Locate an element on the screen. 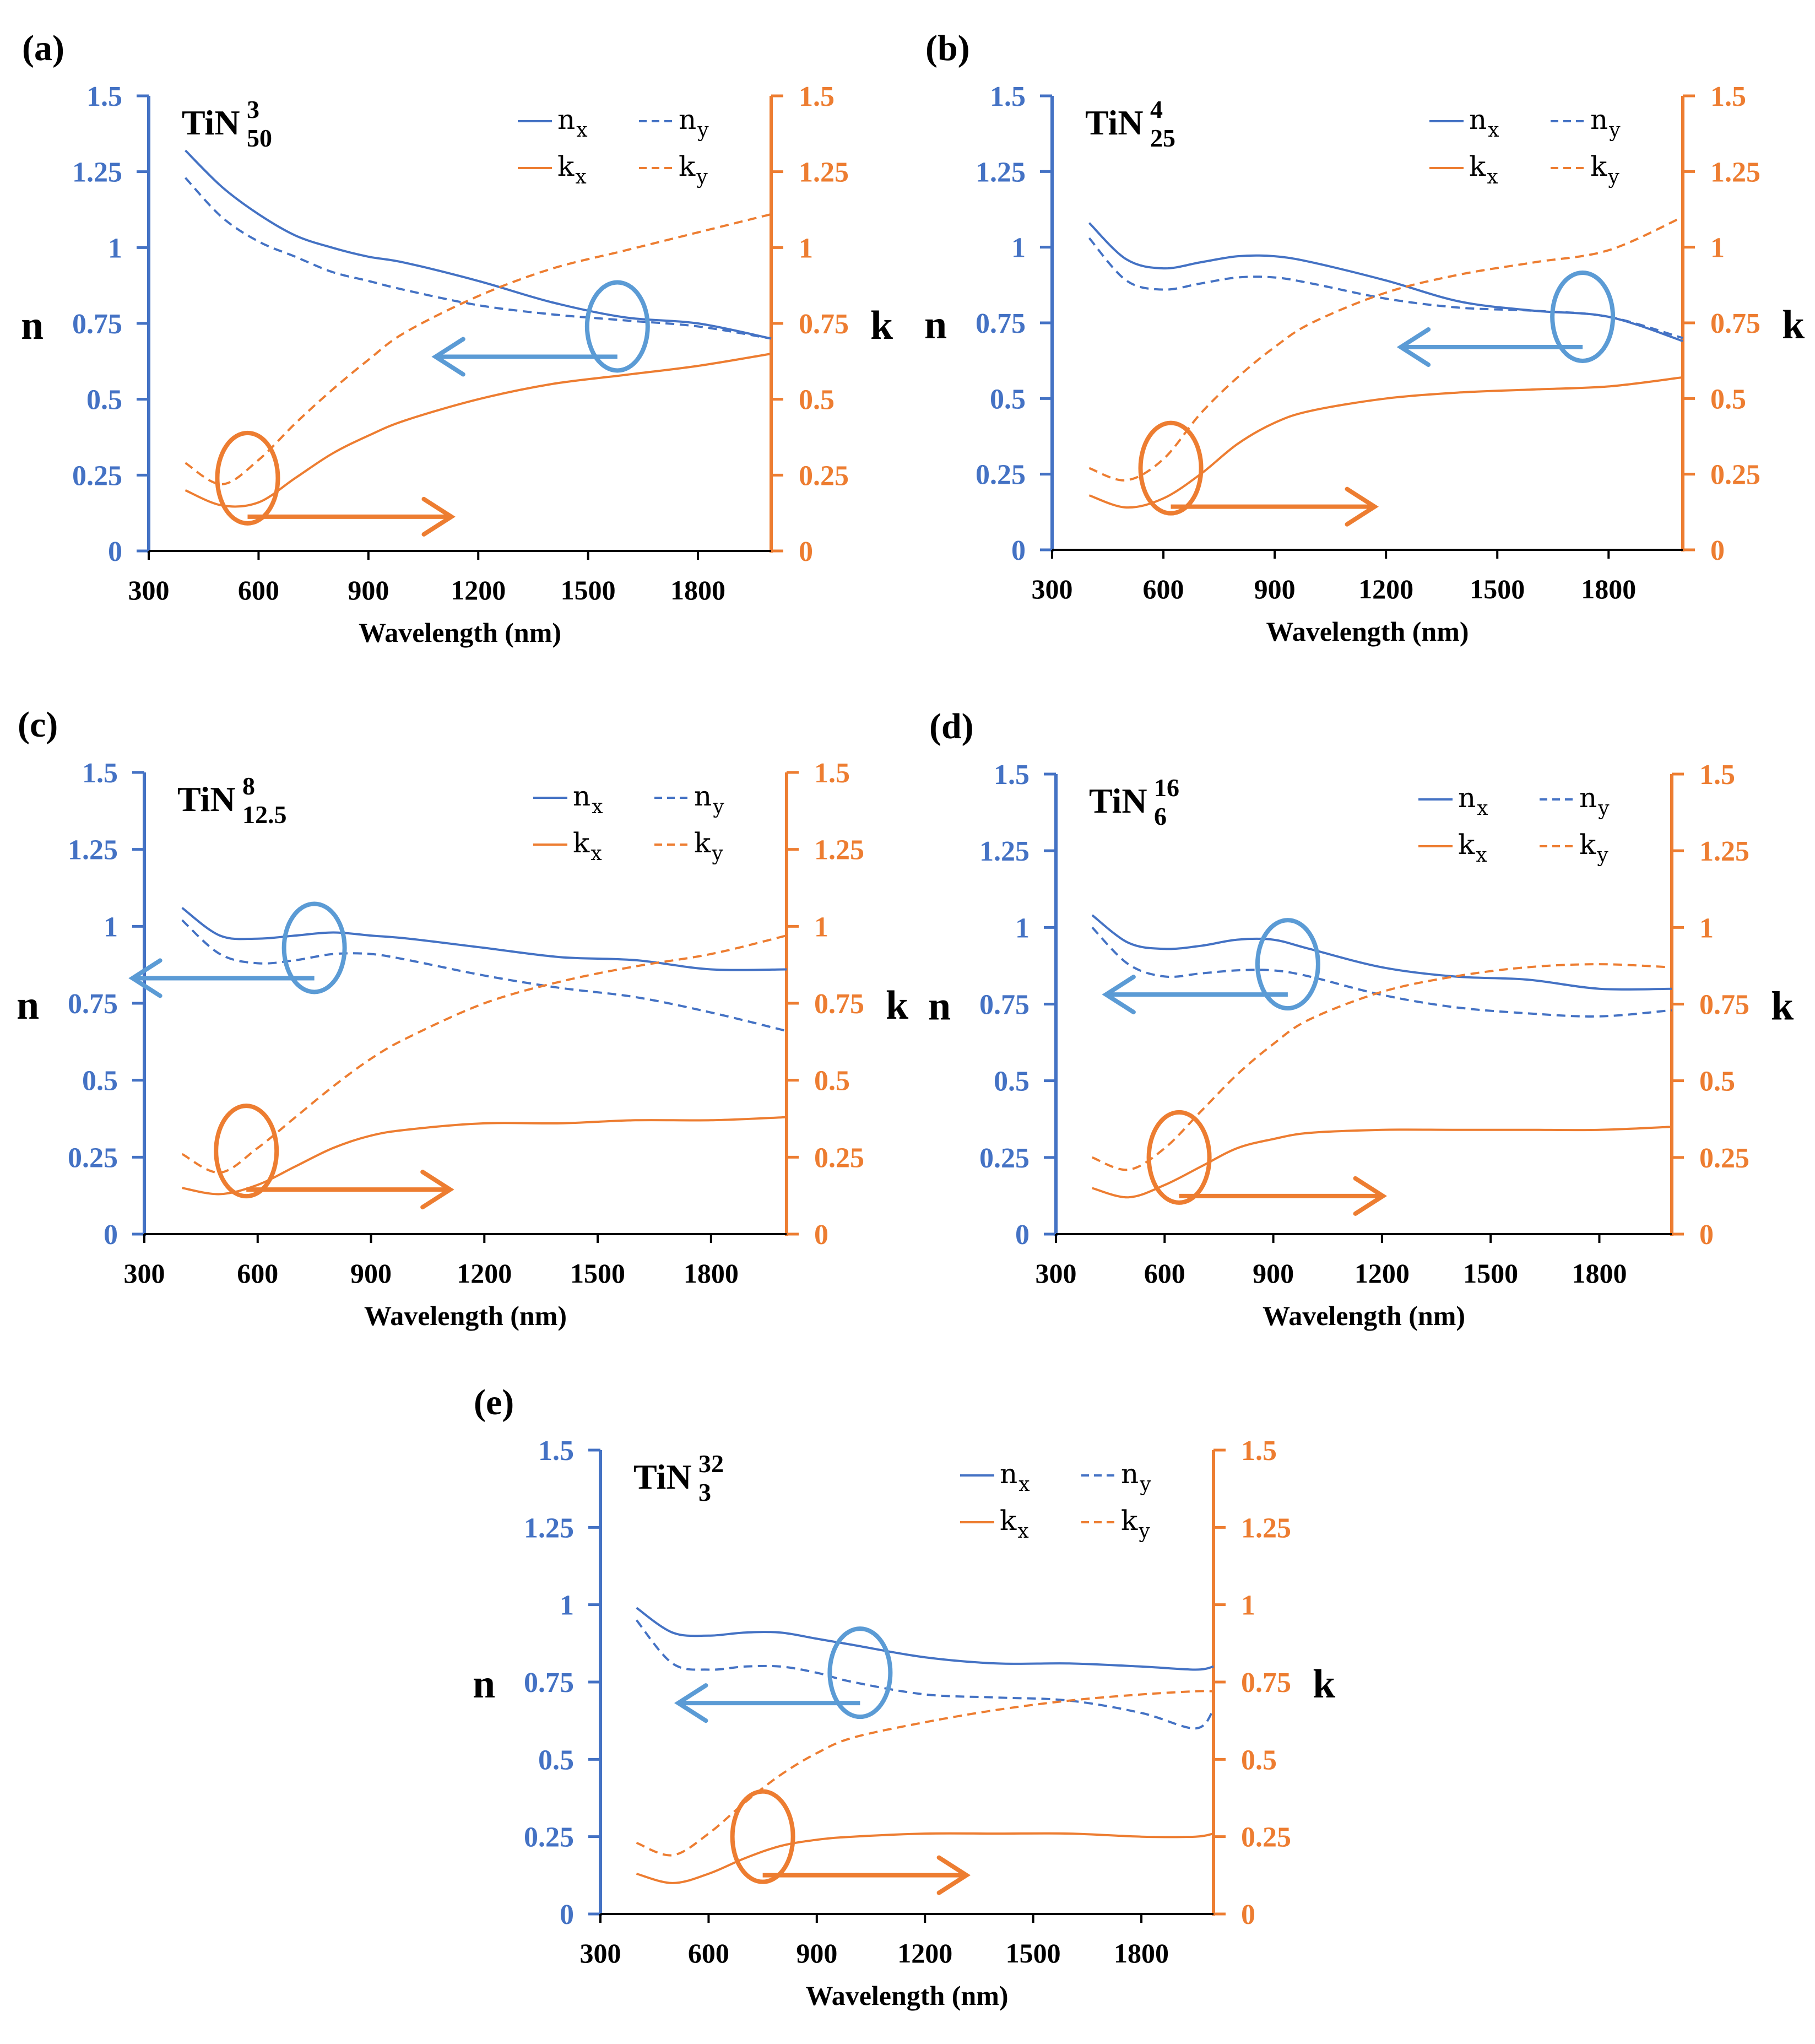 The width and height of the screenshot is (1815, 2044). panel-e-k-marker-arrowhead is located at coordinates (954, 1875).